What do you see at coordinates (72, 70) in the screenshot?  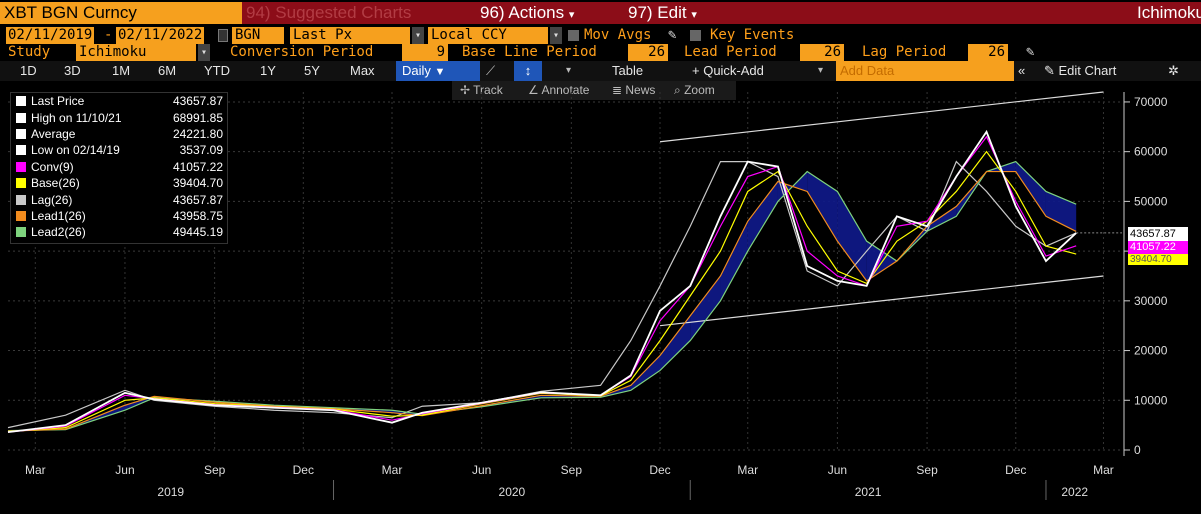 I see `range-3d: 3D` at bounding box center [72, 70].